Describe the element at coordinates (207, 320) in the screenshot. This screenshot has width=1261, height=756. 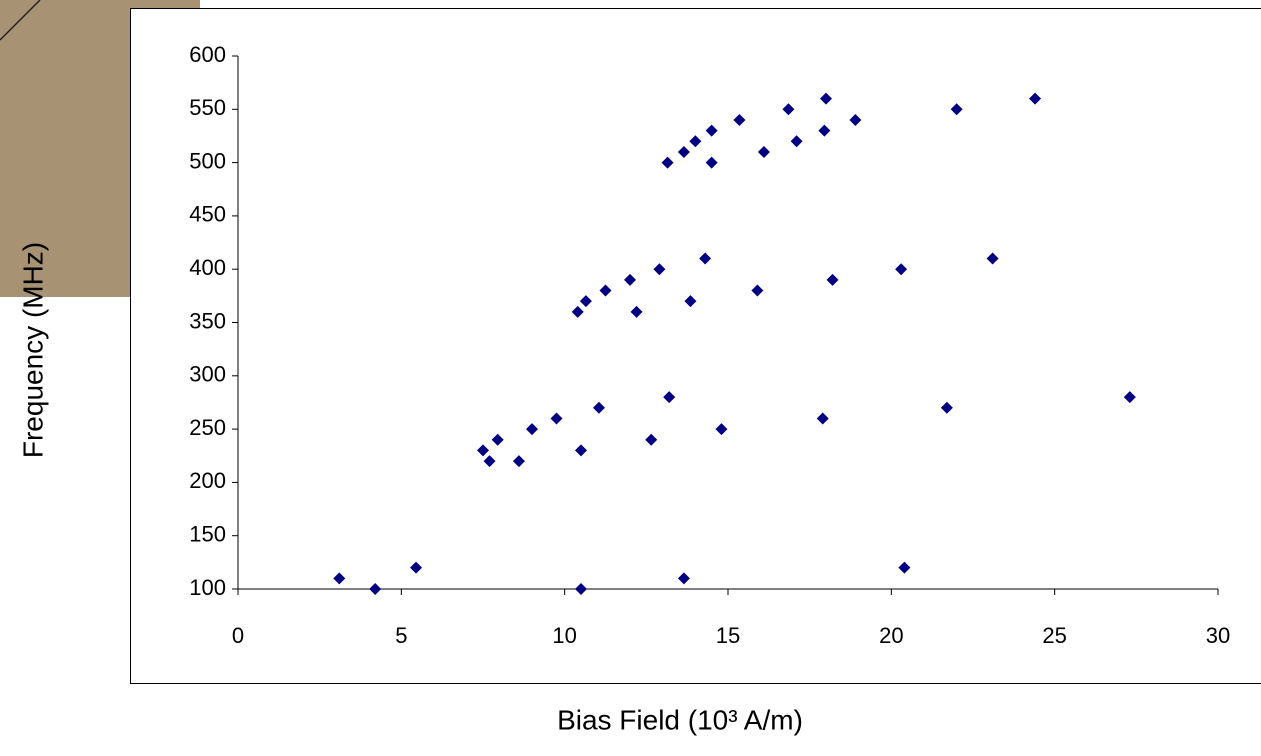
I see `y-tick-label: 350` at that location.